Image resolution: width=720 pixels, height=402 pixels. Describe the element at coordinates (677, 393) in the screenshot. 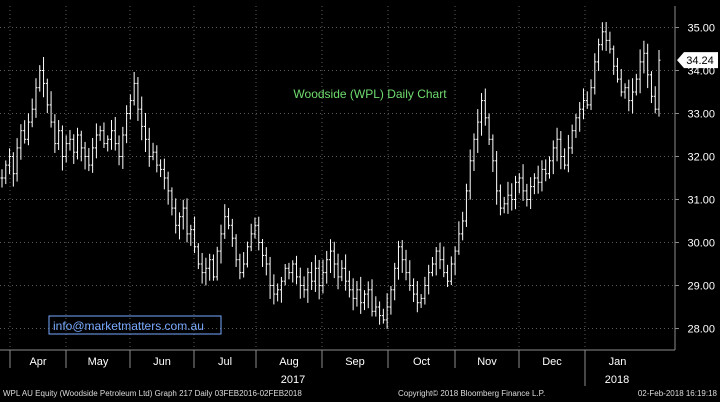

I see `footer-timestamp: 02-Feb-2018 16:19:18` at that location.